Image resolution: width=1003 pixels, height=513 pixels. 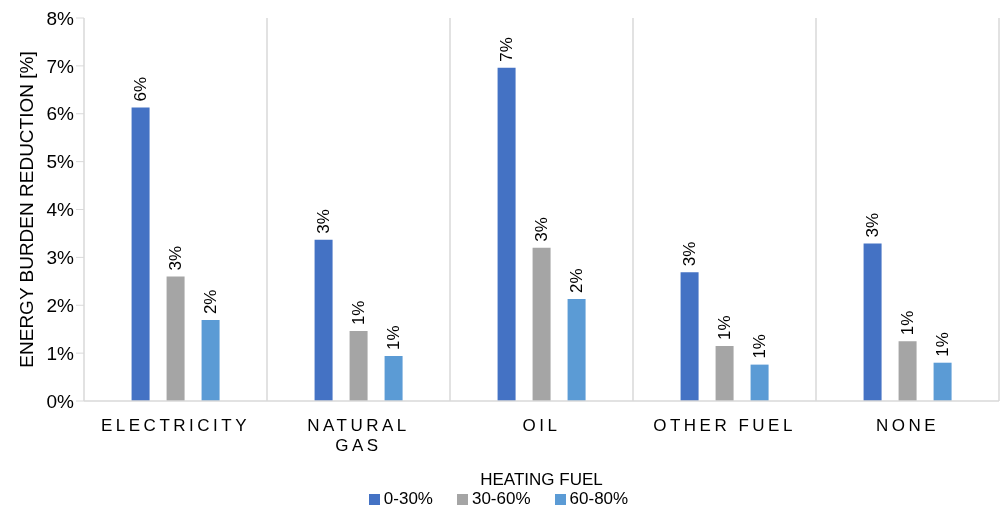 I want to click on x-axis-title: HEATING FUEL, so click(x=541, y=479).